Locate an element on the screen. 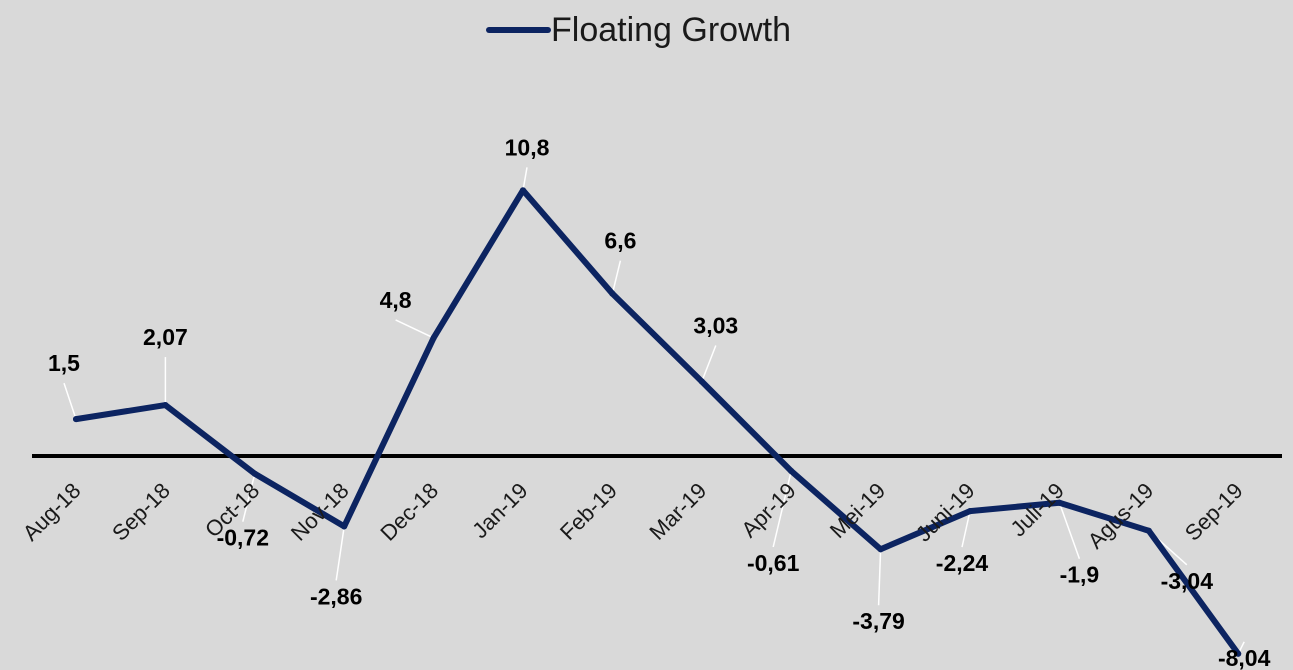  data-label: 2,07 is located at coordinates (165, 337).